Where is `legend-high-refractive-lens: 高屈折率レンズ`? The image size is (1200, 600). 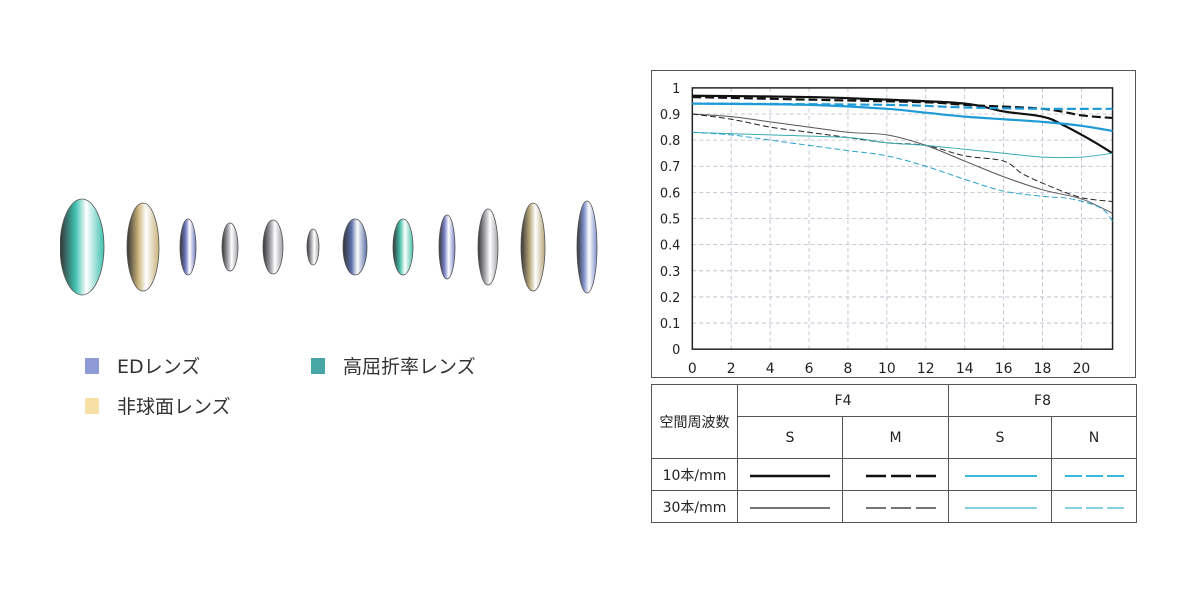 legend-high-refractive-lens: 高屈折率レンズ is located at coordinates (393, 365).